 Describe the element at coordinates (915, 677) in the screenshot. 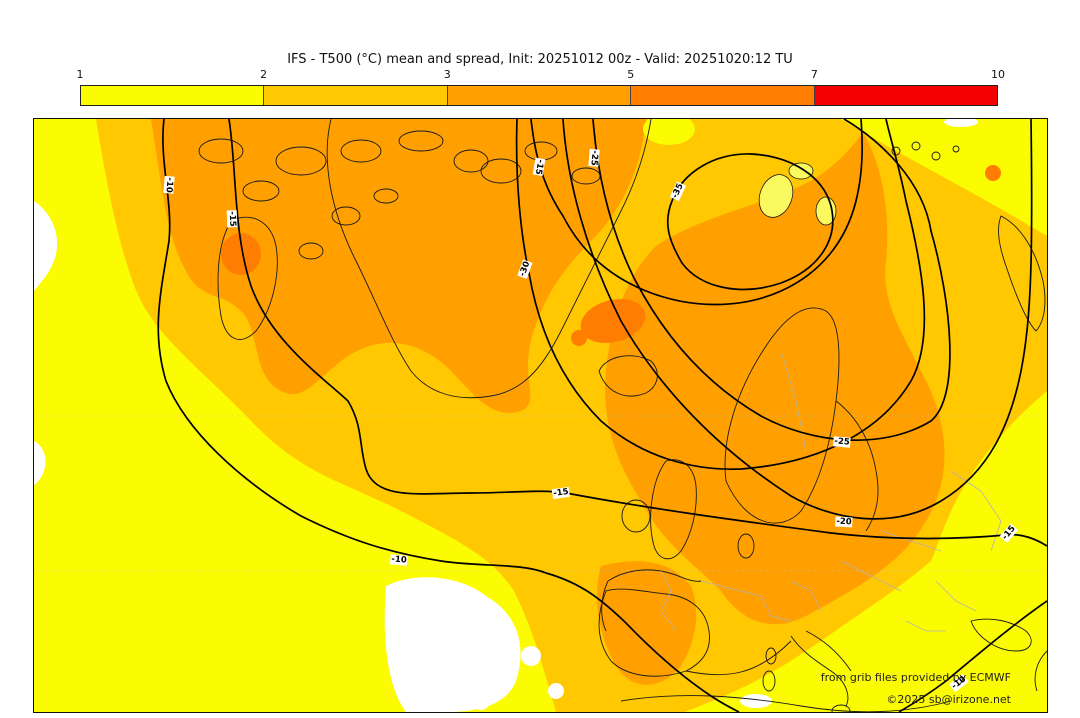

I see `attribution-source: from grib files provided by ECMWF` at that location.